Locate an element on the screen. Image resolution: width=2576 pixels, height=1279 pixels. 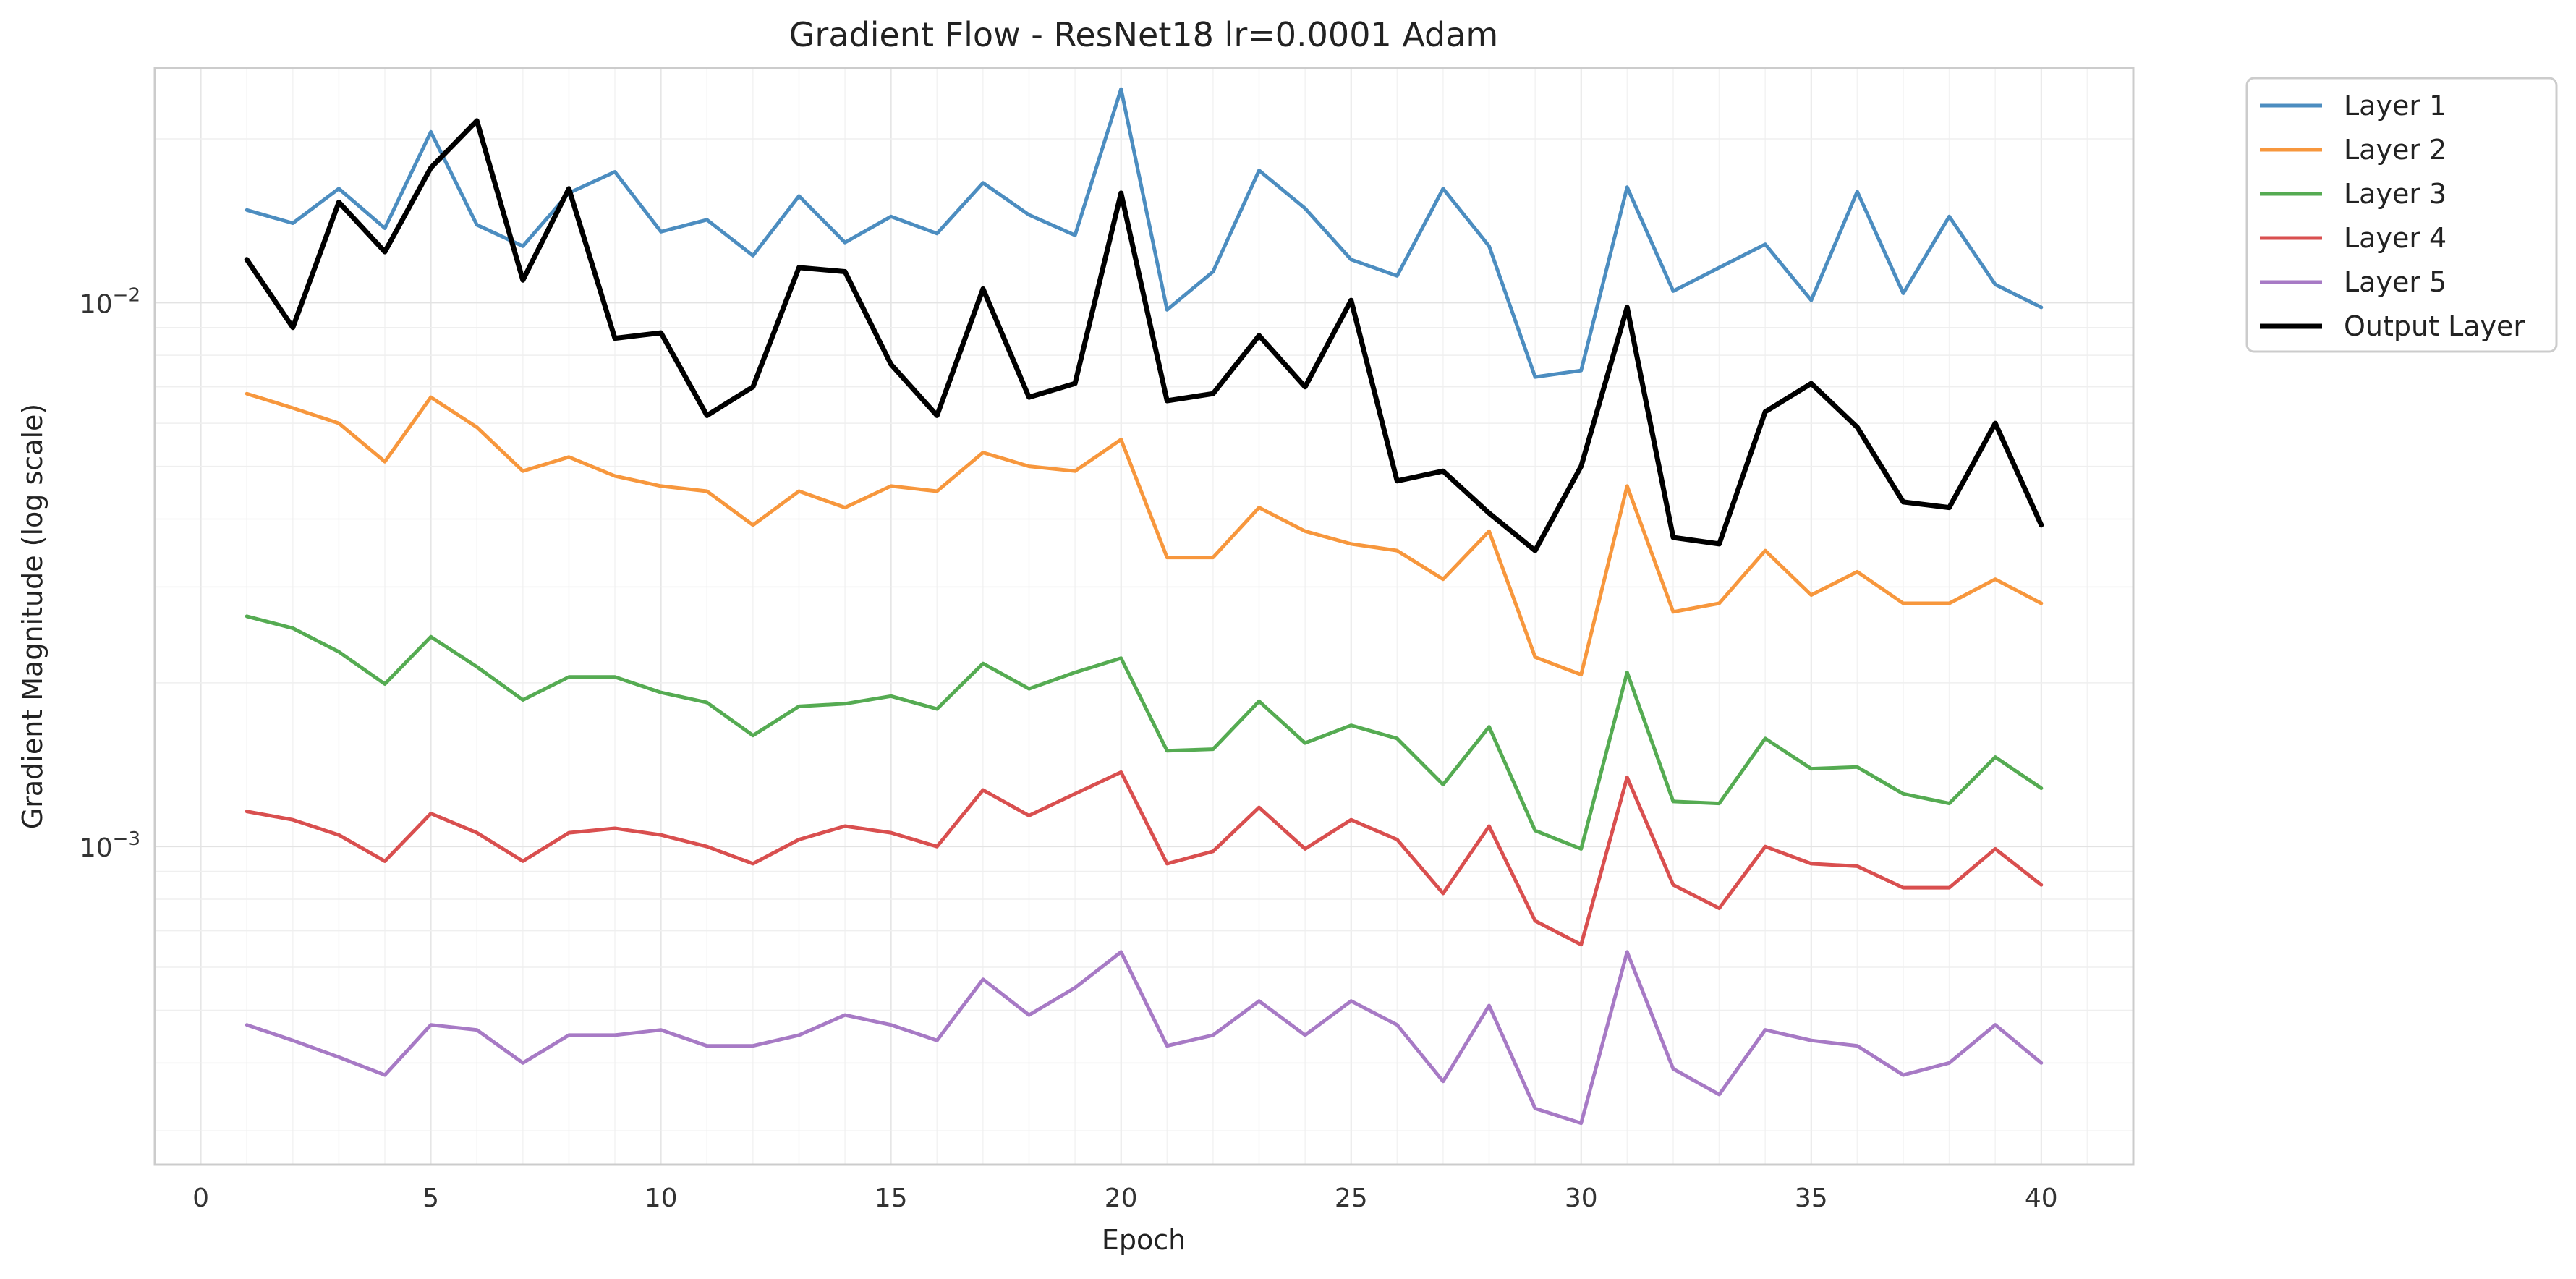
x-tick-label: 20 is located at coordinates (1121, 1198).